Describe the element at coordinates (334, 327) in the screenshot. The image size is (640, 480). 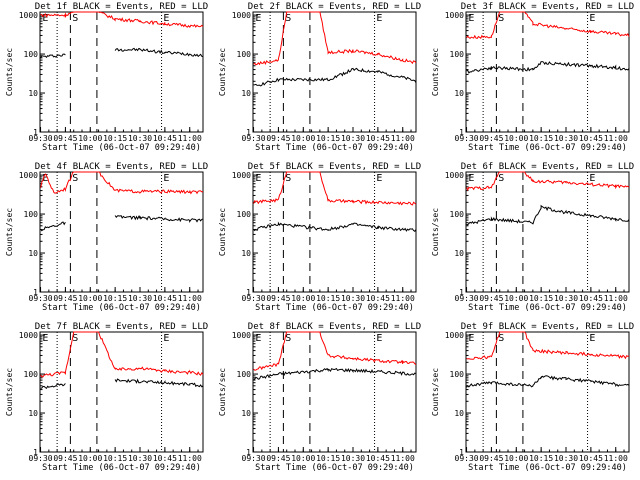
I see `panel-title: Det 8f BLACK = Events, RED = LLD` at that location.